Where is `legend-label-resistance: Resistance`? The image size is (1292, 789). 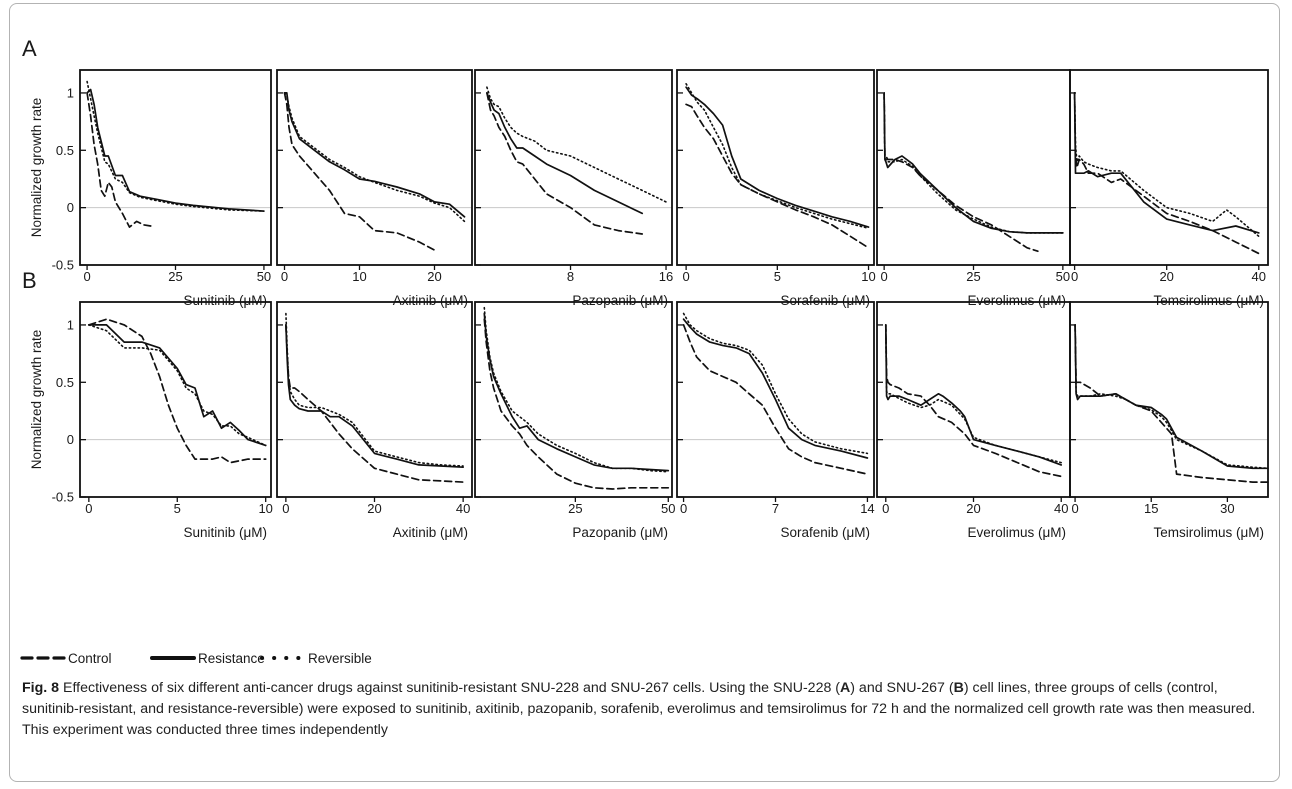 legend-label-resistance: Resistance is located at coordinates (231, 658).